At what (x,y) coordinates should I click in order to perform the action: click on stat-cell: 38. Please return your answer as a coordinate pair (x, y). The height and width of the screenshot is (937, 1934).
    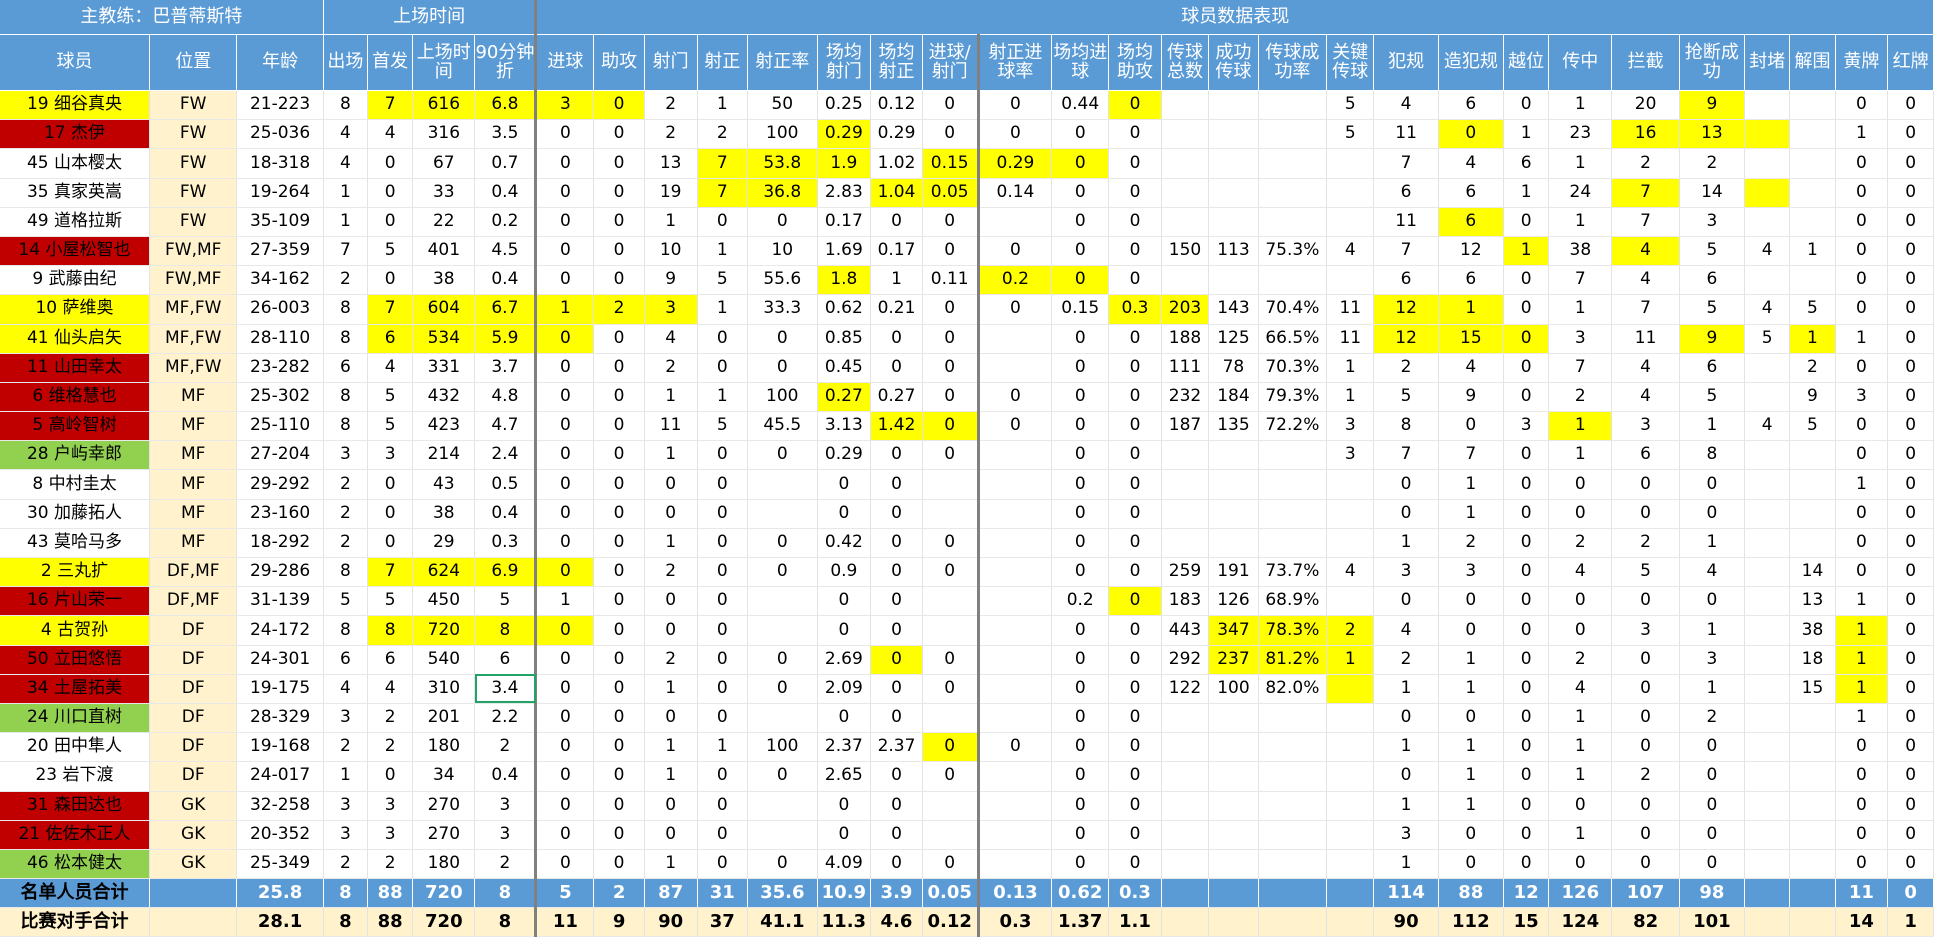
    Looking at the image, I should click on (1580, 251).